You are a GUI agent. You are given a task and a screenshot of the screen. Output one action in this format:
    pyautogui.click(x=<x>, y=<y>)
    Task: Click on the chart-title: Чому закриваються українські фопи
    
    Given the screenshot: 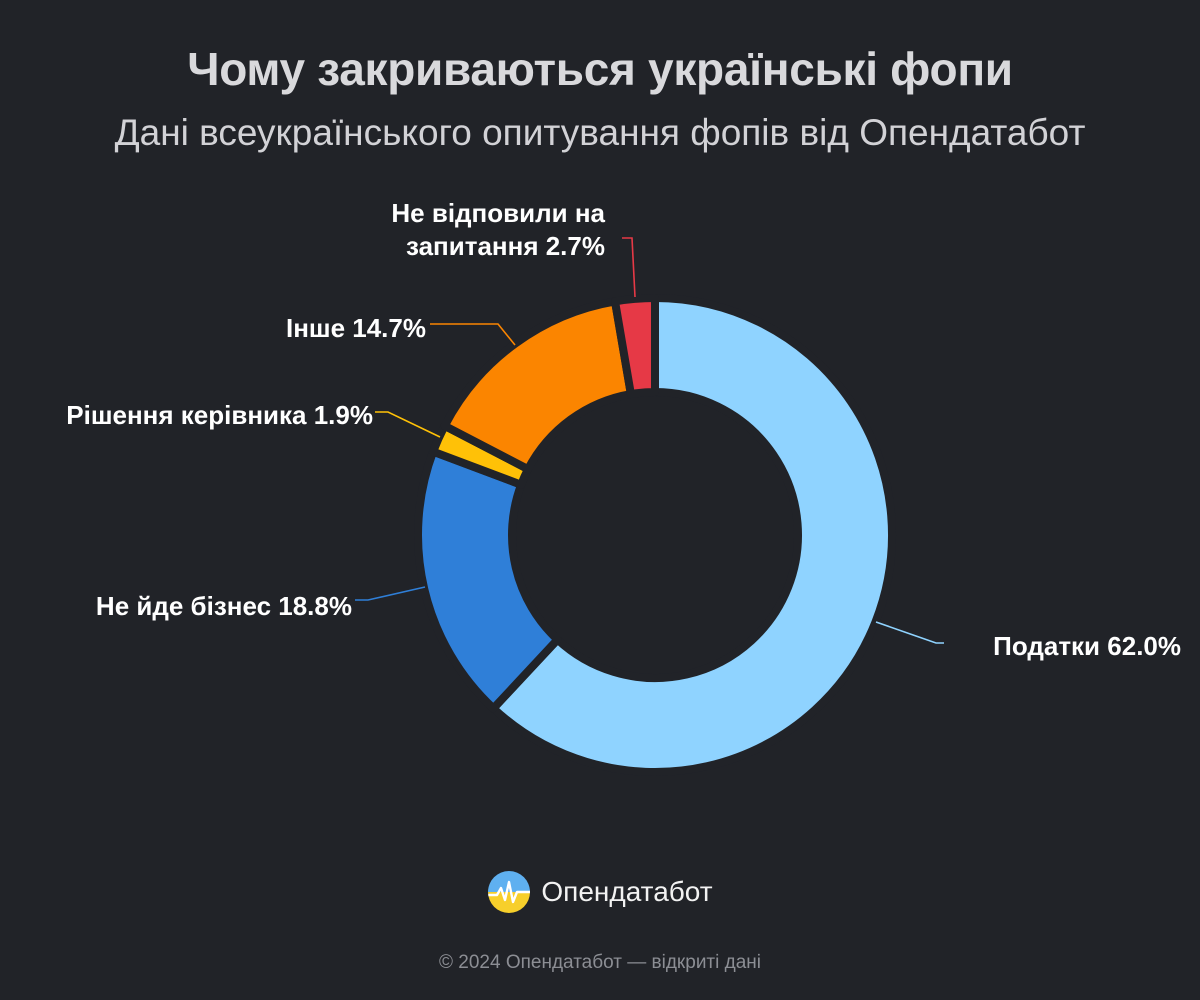 What is the action you would take?
    pyautogui.click(x=600, y=69)
    